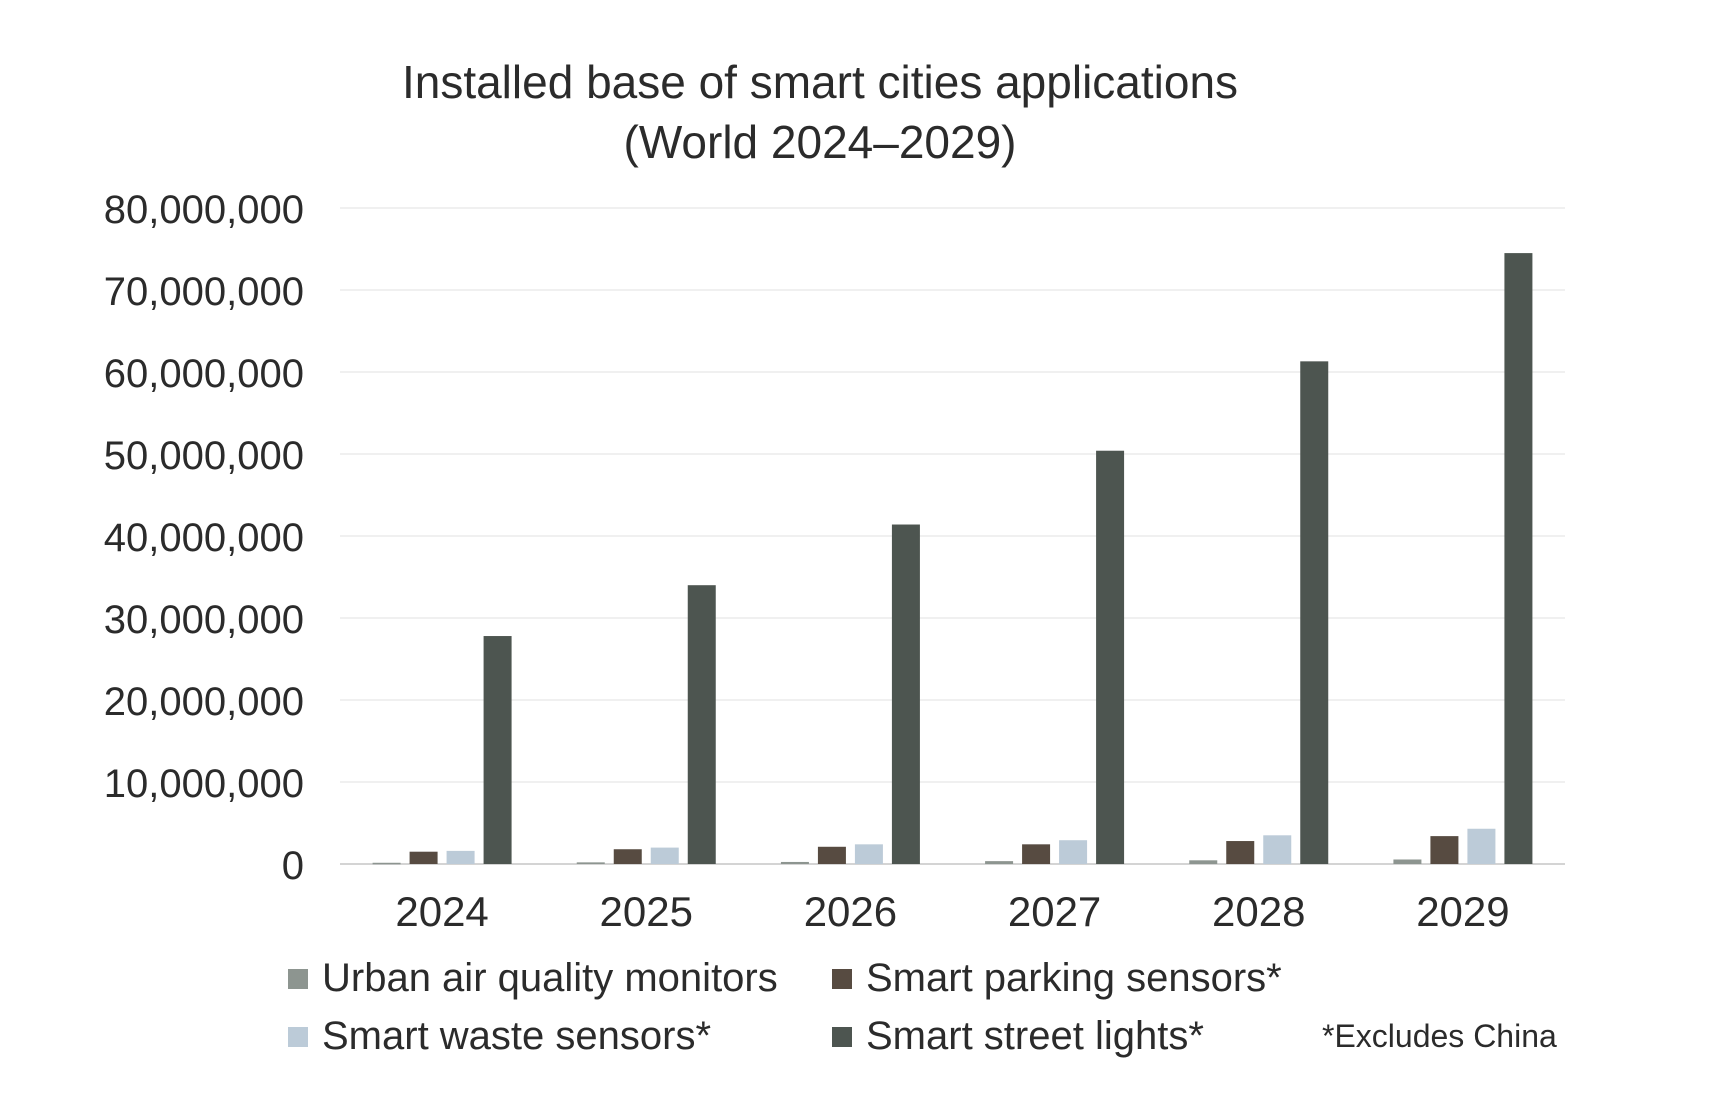 The height and width of the screenshot is (1114, 1732). Describe the element at coordinates (1240, 852) in the screenshot. I see `bar-smart-parking-sensors-2028` at that location.